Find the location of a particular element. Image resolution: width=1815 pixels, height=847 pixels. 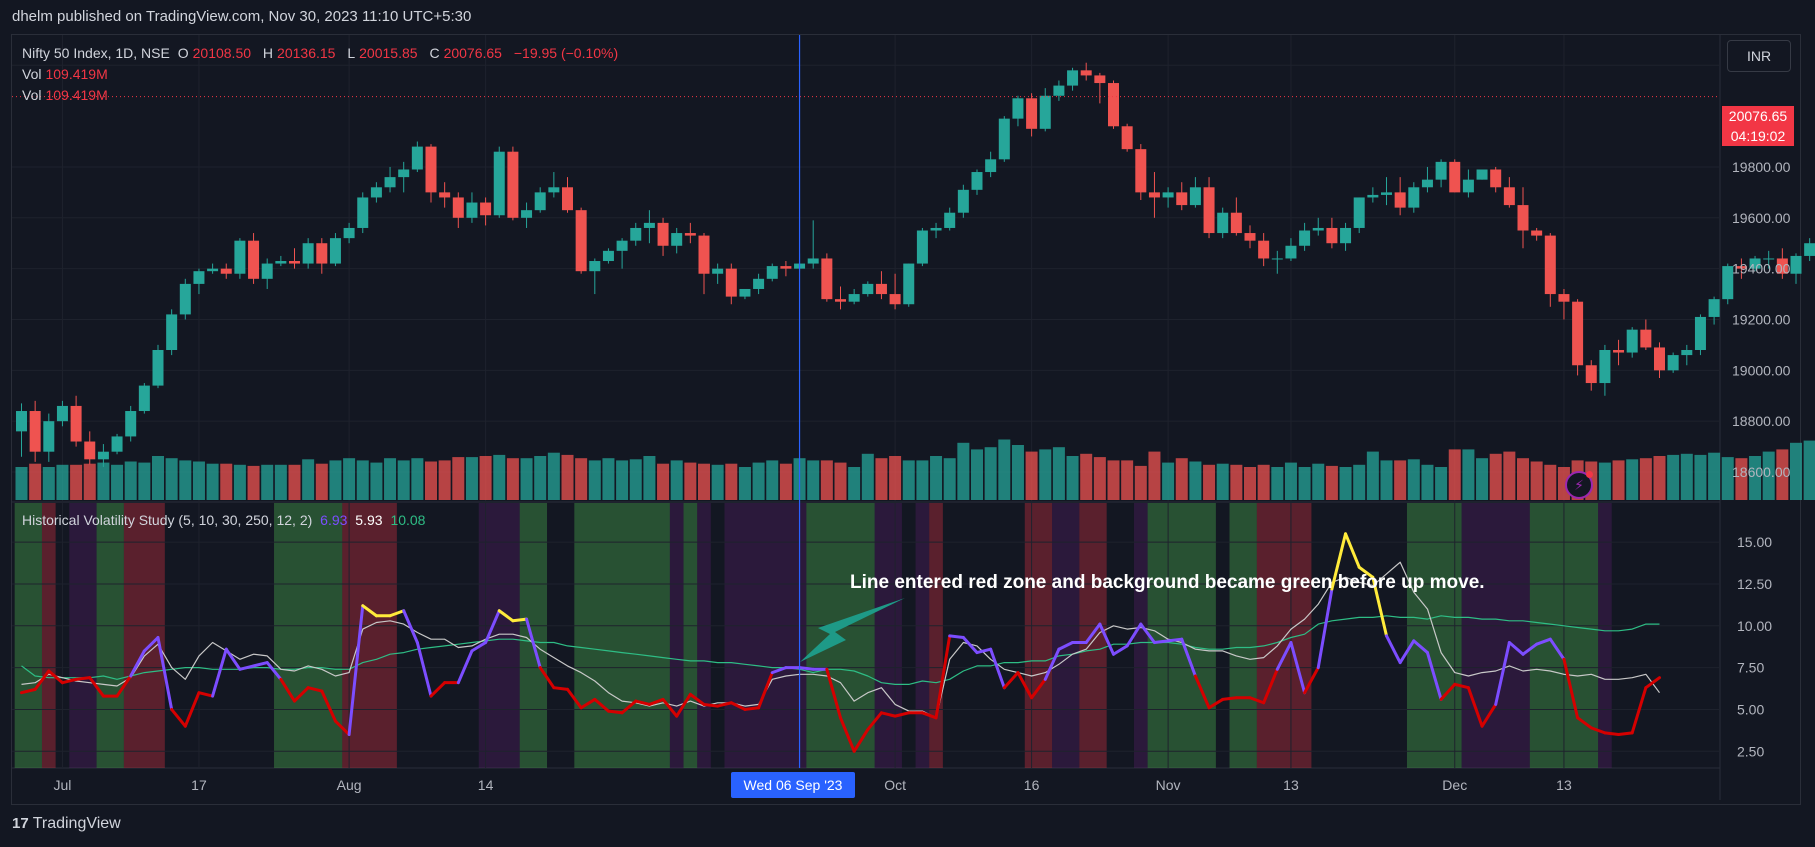

hv-zone-red is located at coordinates (1038, 635).